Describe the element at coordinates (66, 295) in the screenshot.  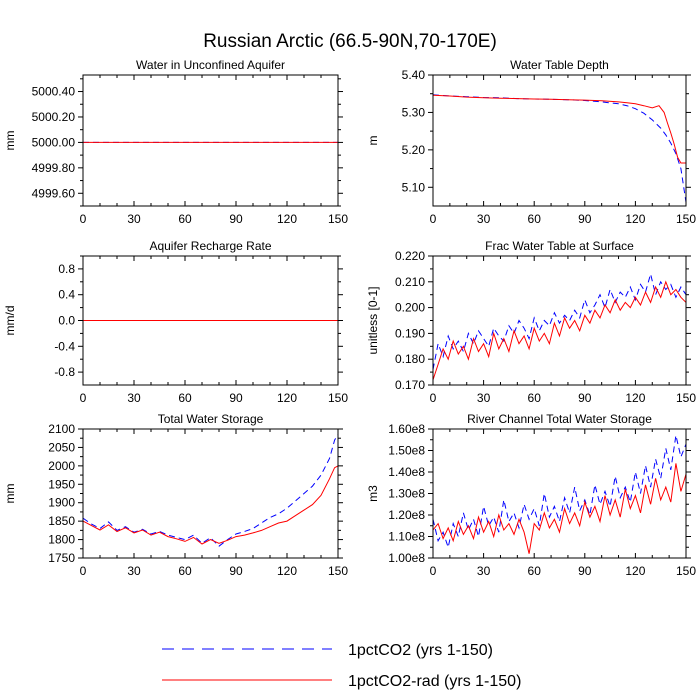
I see `y-tick-label: 0.4` at that location.